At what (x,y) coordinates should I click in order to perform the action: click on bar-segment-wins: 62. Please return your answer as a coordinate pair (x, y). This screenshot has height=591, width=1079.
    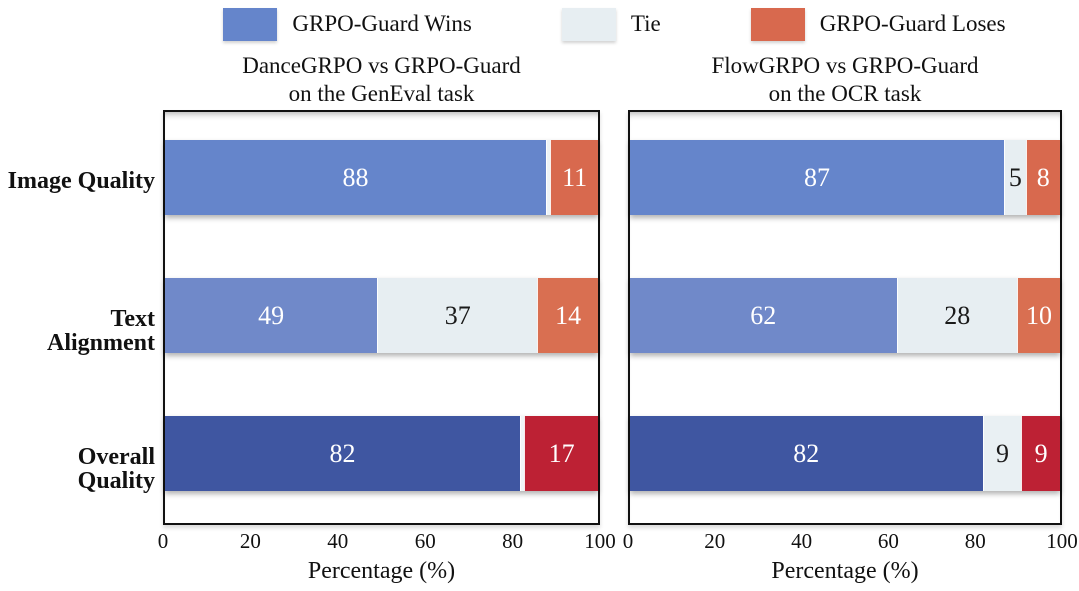
    Looking at the image, I should click on (763, 315).